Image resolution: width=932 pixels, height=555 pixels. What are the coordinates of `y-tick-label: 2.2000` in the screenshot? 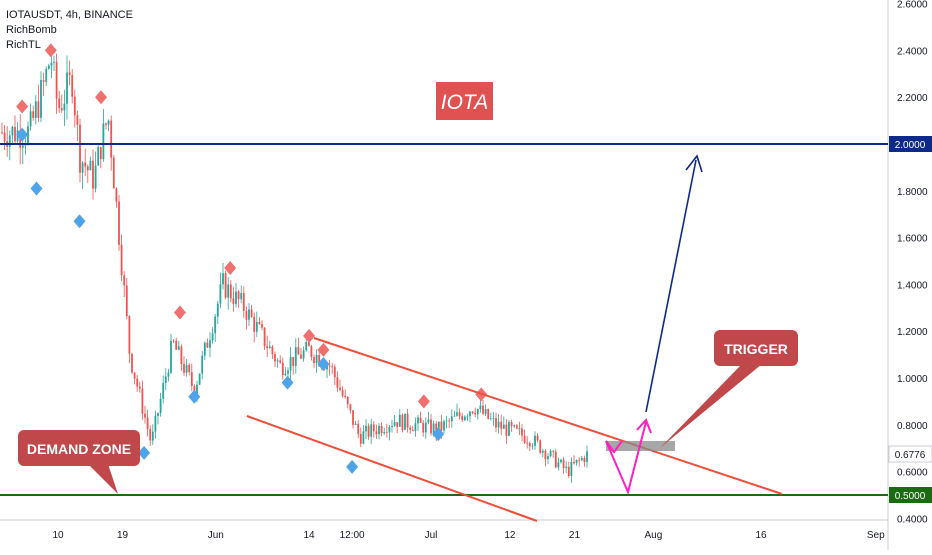 It's located at (912, 98).